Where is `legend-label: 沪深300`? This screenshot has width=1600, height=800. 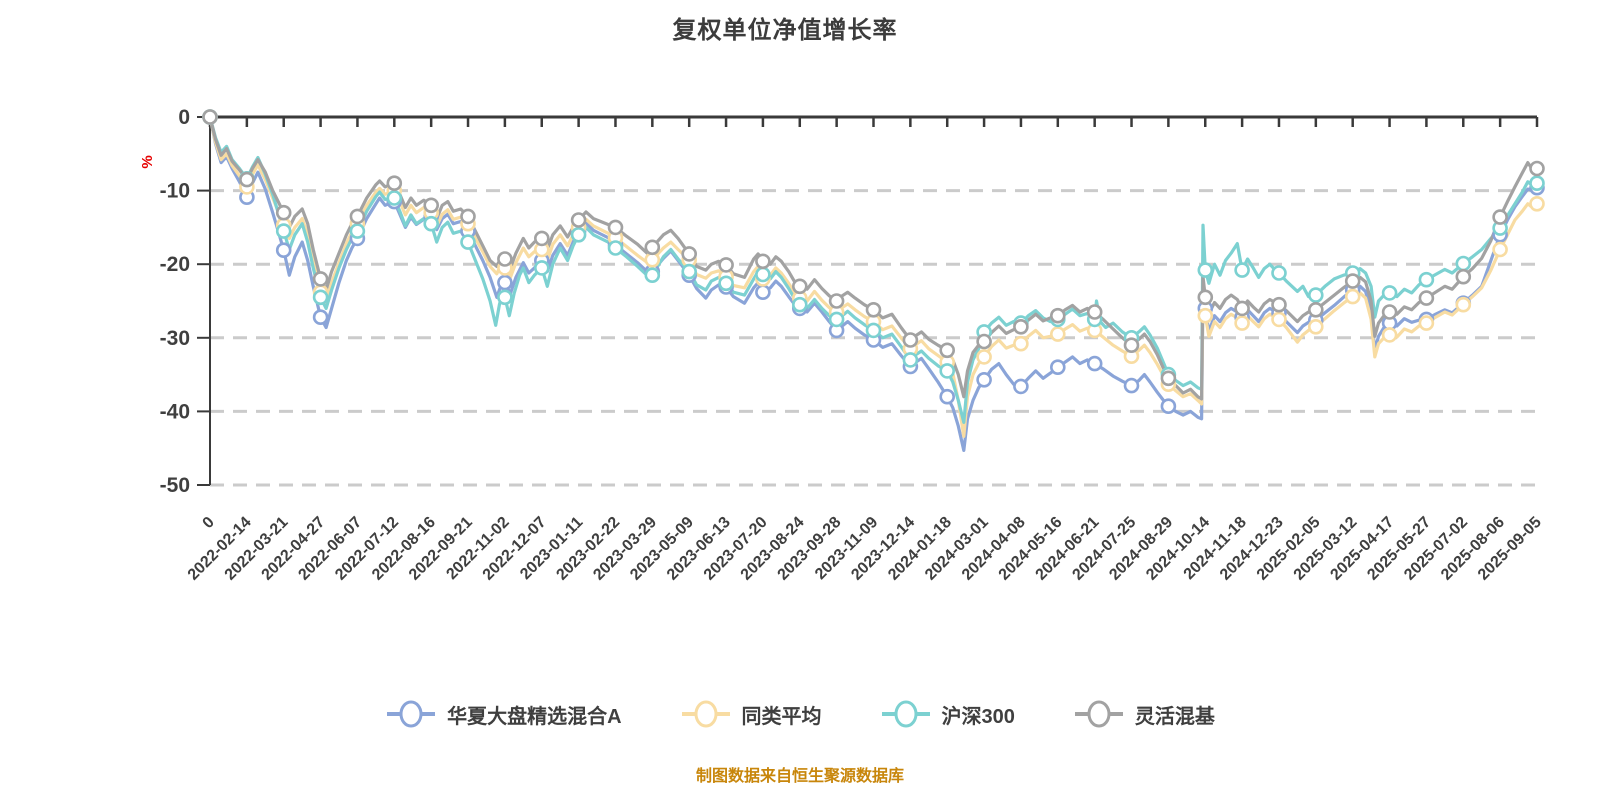 legend-label: 沪深300 is located at coordinates (978, 716).